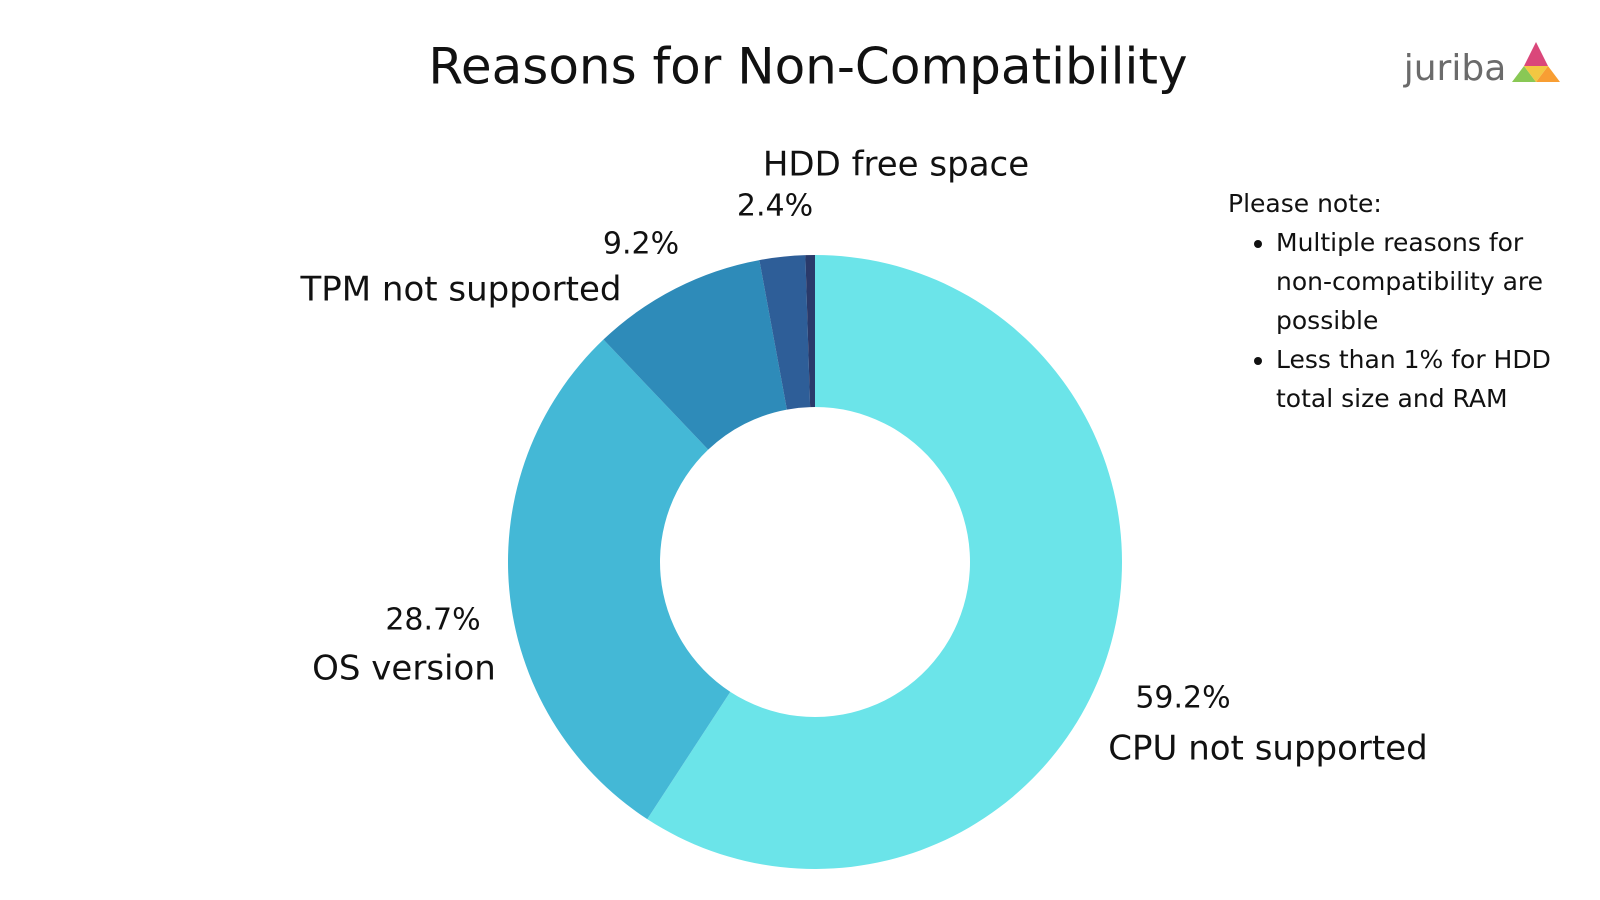  What do you see at coordinates (1267, 749) in the screenshot?
I see `category-label: CPU not supported` at bounding box center [1267, 749].